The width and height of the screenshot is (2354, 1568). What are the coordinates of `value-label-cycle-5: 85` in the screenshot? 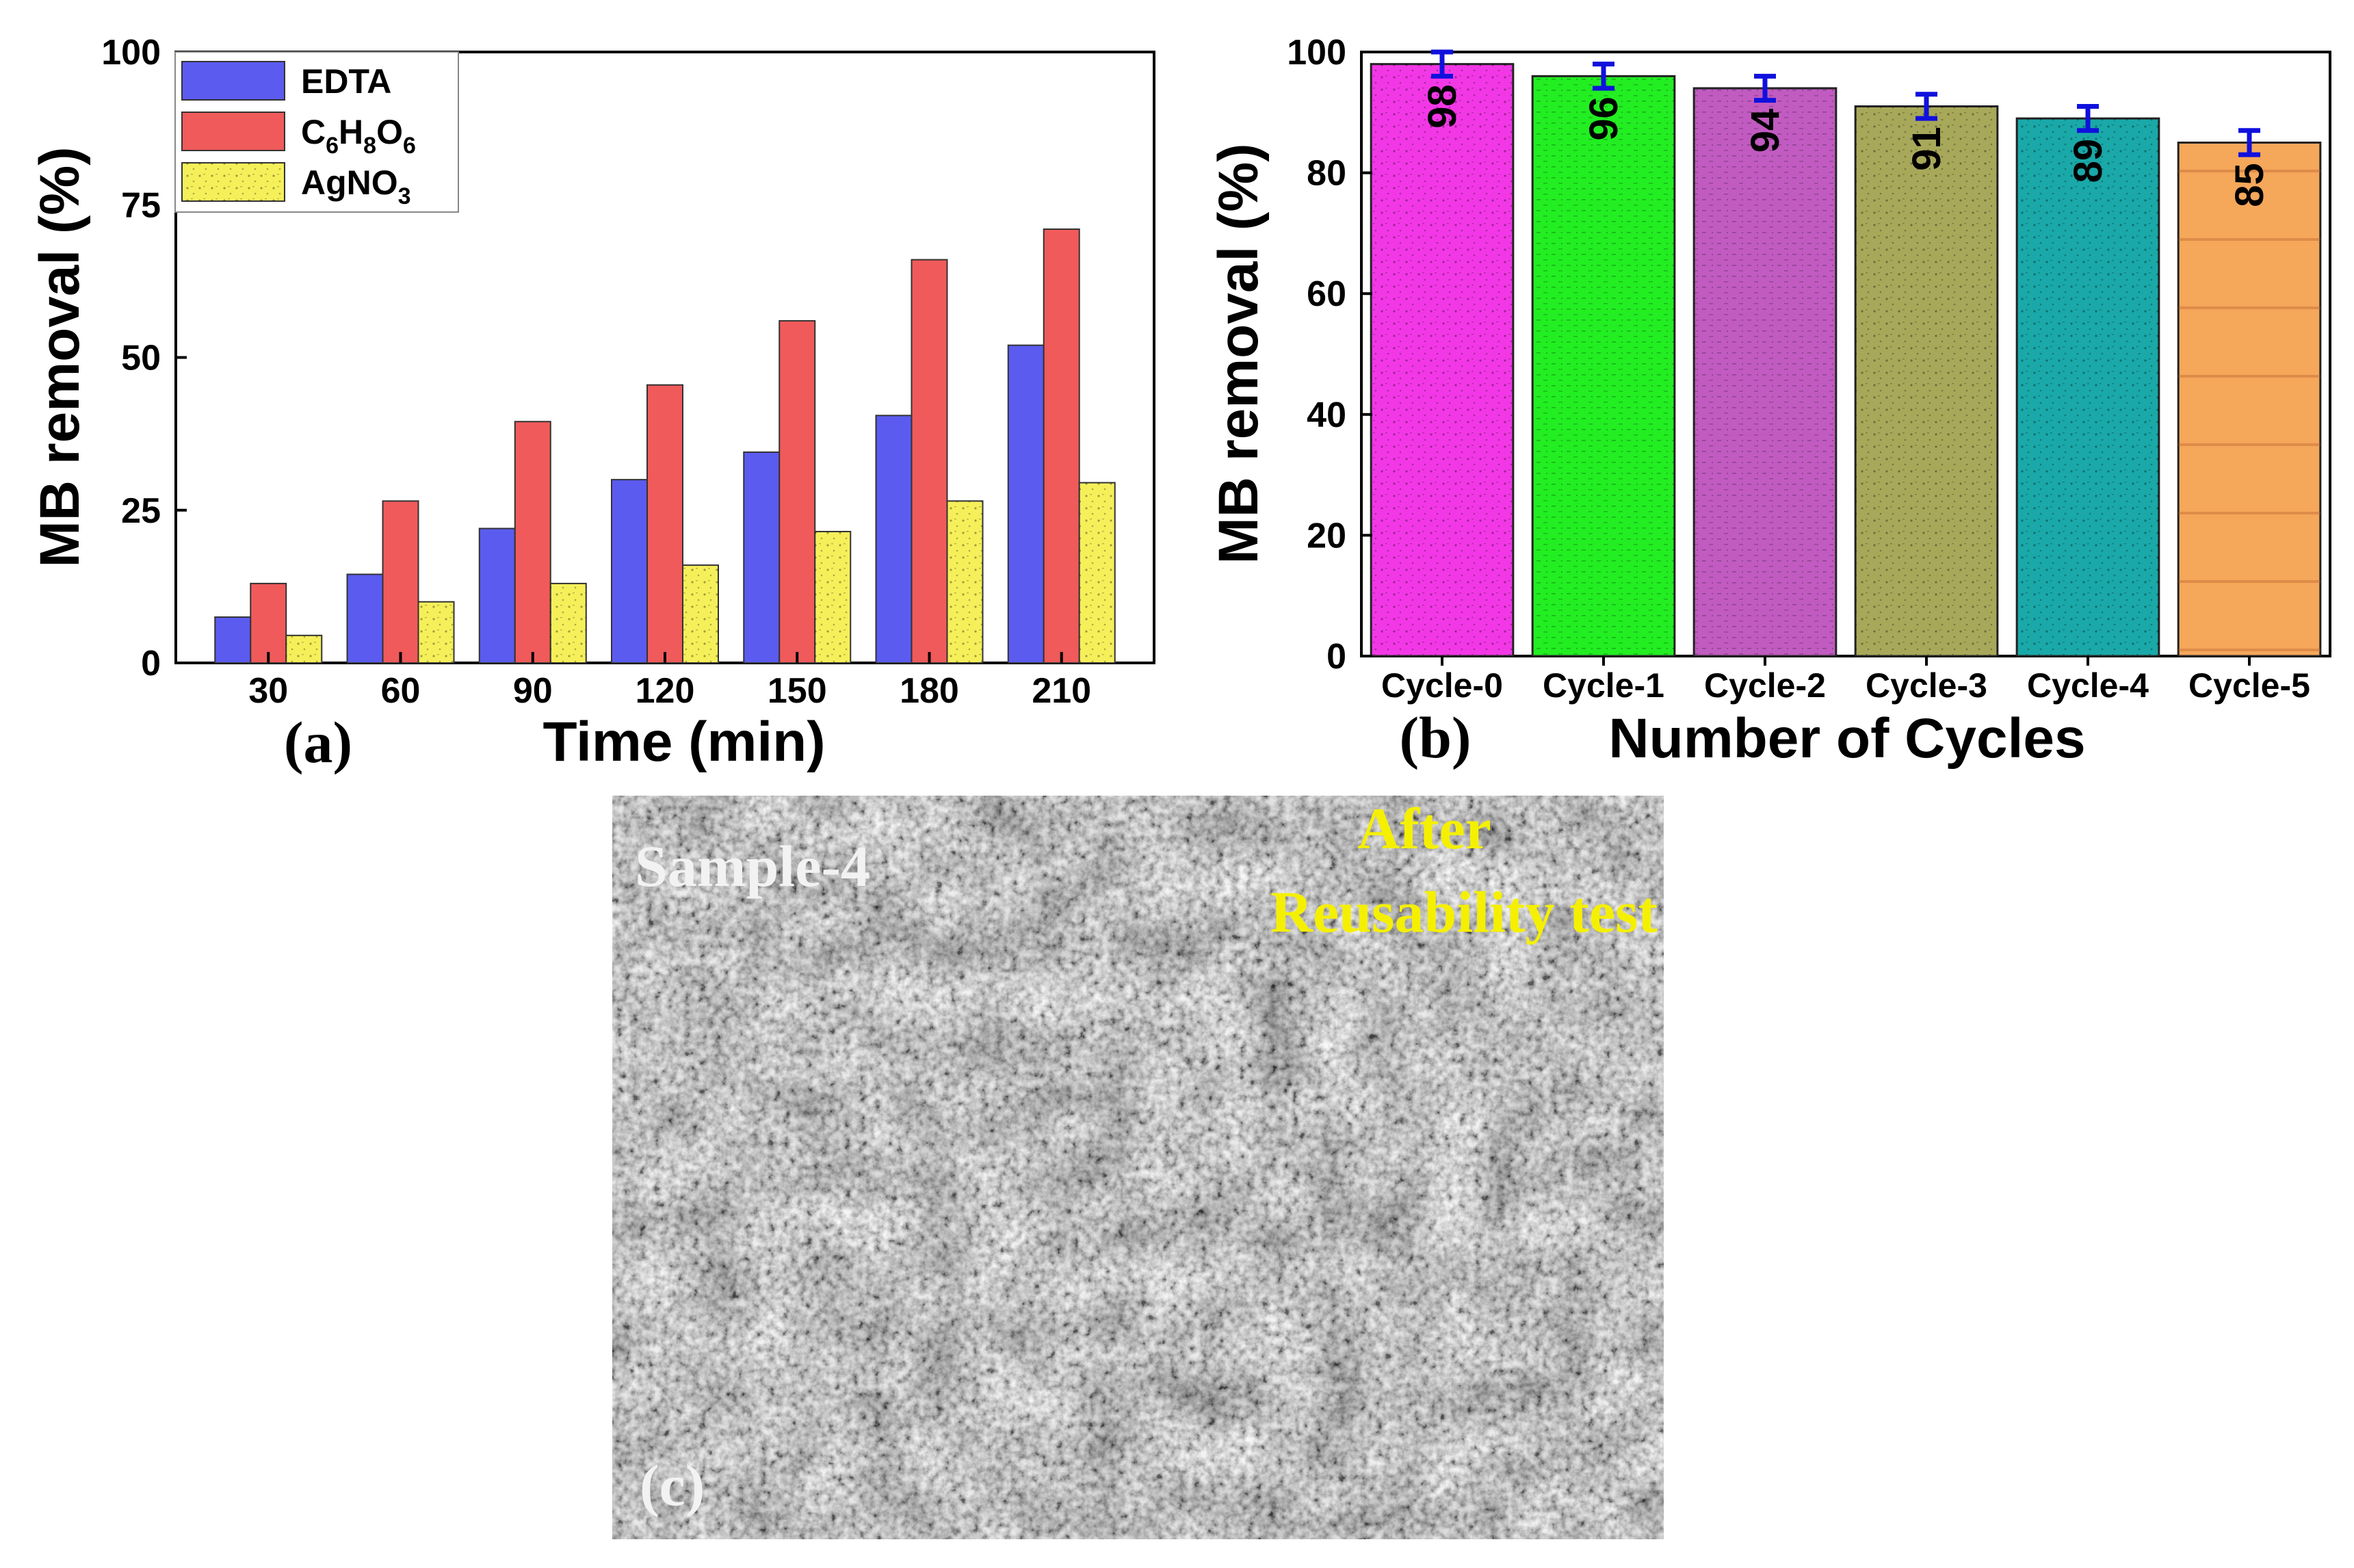 It's located at (2249, 185).